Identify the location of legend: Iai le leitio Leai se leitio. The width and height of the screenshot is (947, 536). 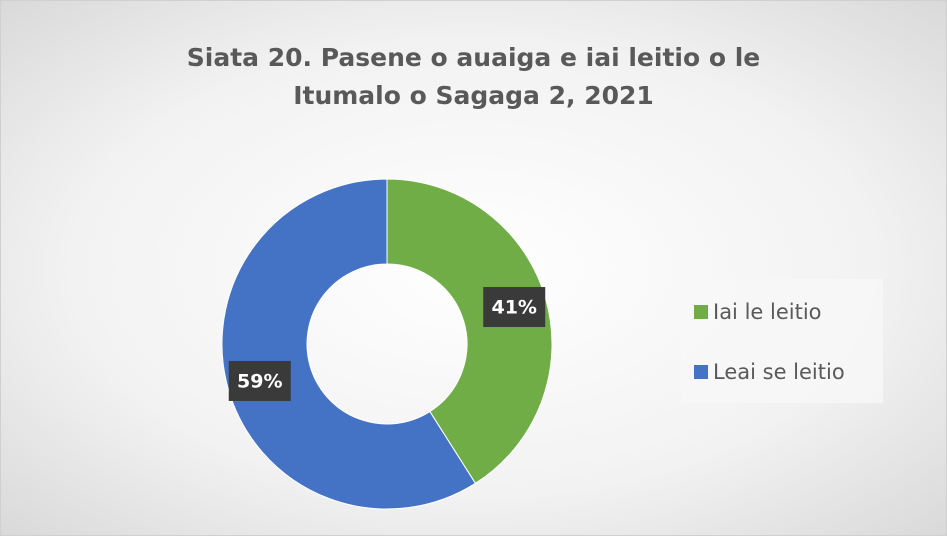
(782, 341).